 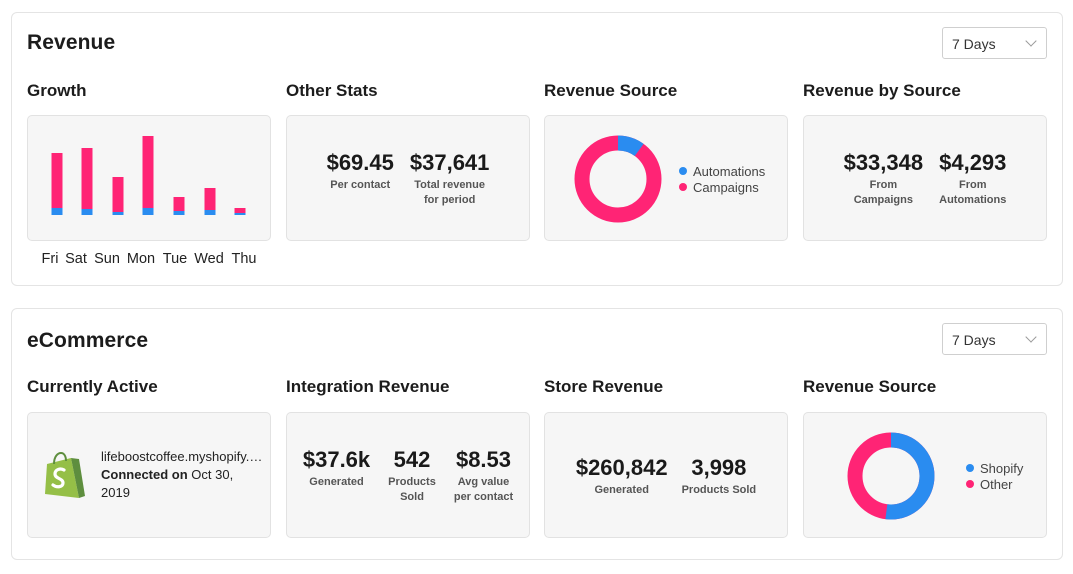 What do you see at coordinates (483, 459) in the screenshot?
I see `avg-value: $8.53` at bounding box center [483, 459].